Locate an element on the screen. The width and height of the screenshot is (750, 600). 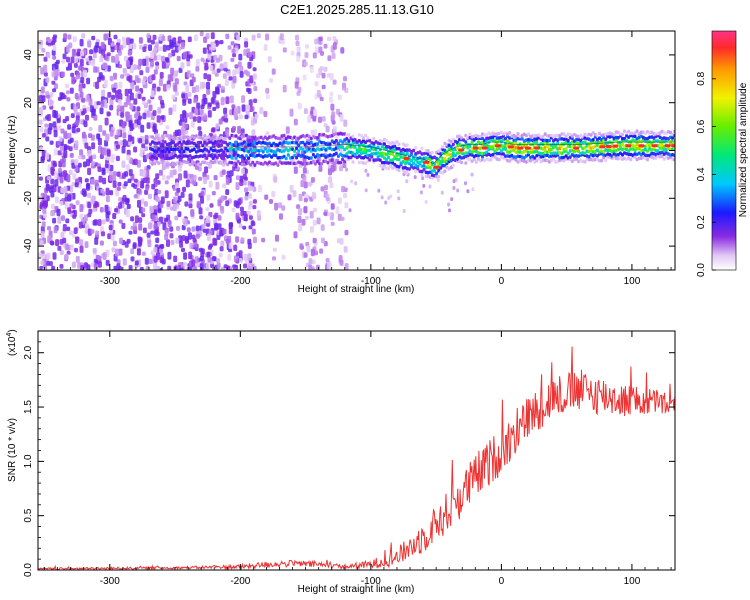
y-tick-label: 2.0 is located at coordinates (28, 352).